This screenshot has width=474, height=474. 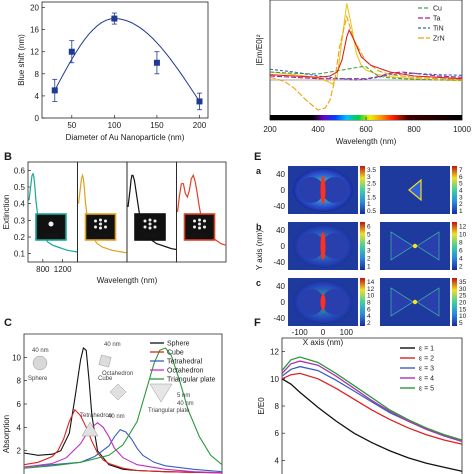 What do you see at coordinates (371, 296) in the screenshot?
I see `colorbar-tick-label: 10` at bounding box center [371, 296].